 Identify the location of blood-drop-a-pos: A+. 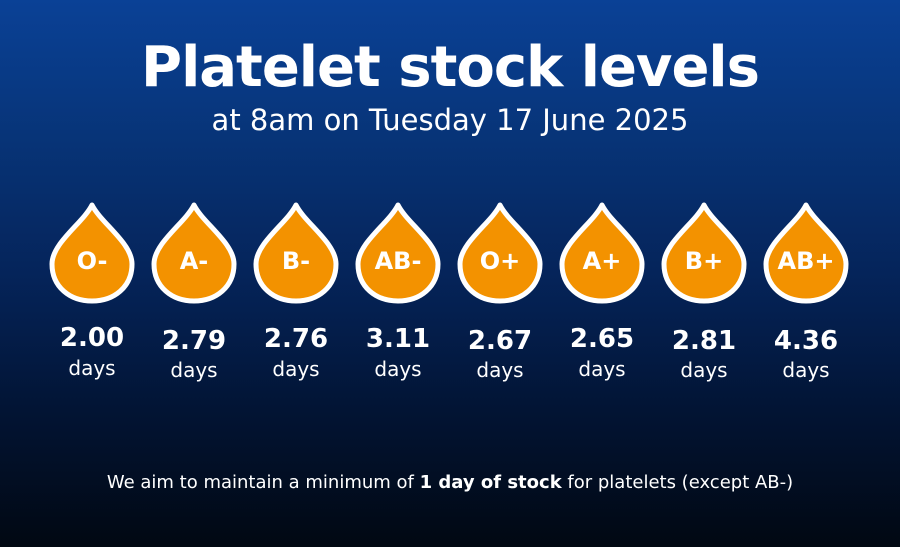
(602, 253).